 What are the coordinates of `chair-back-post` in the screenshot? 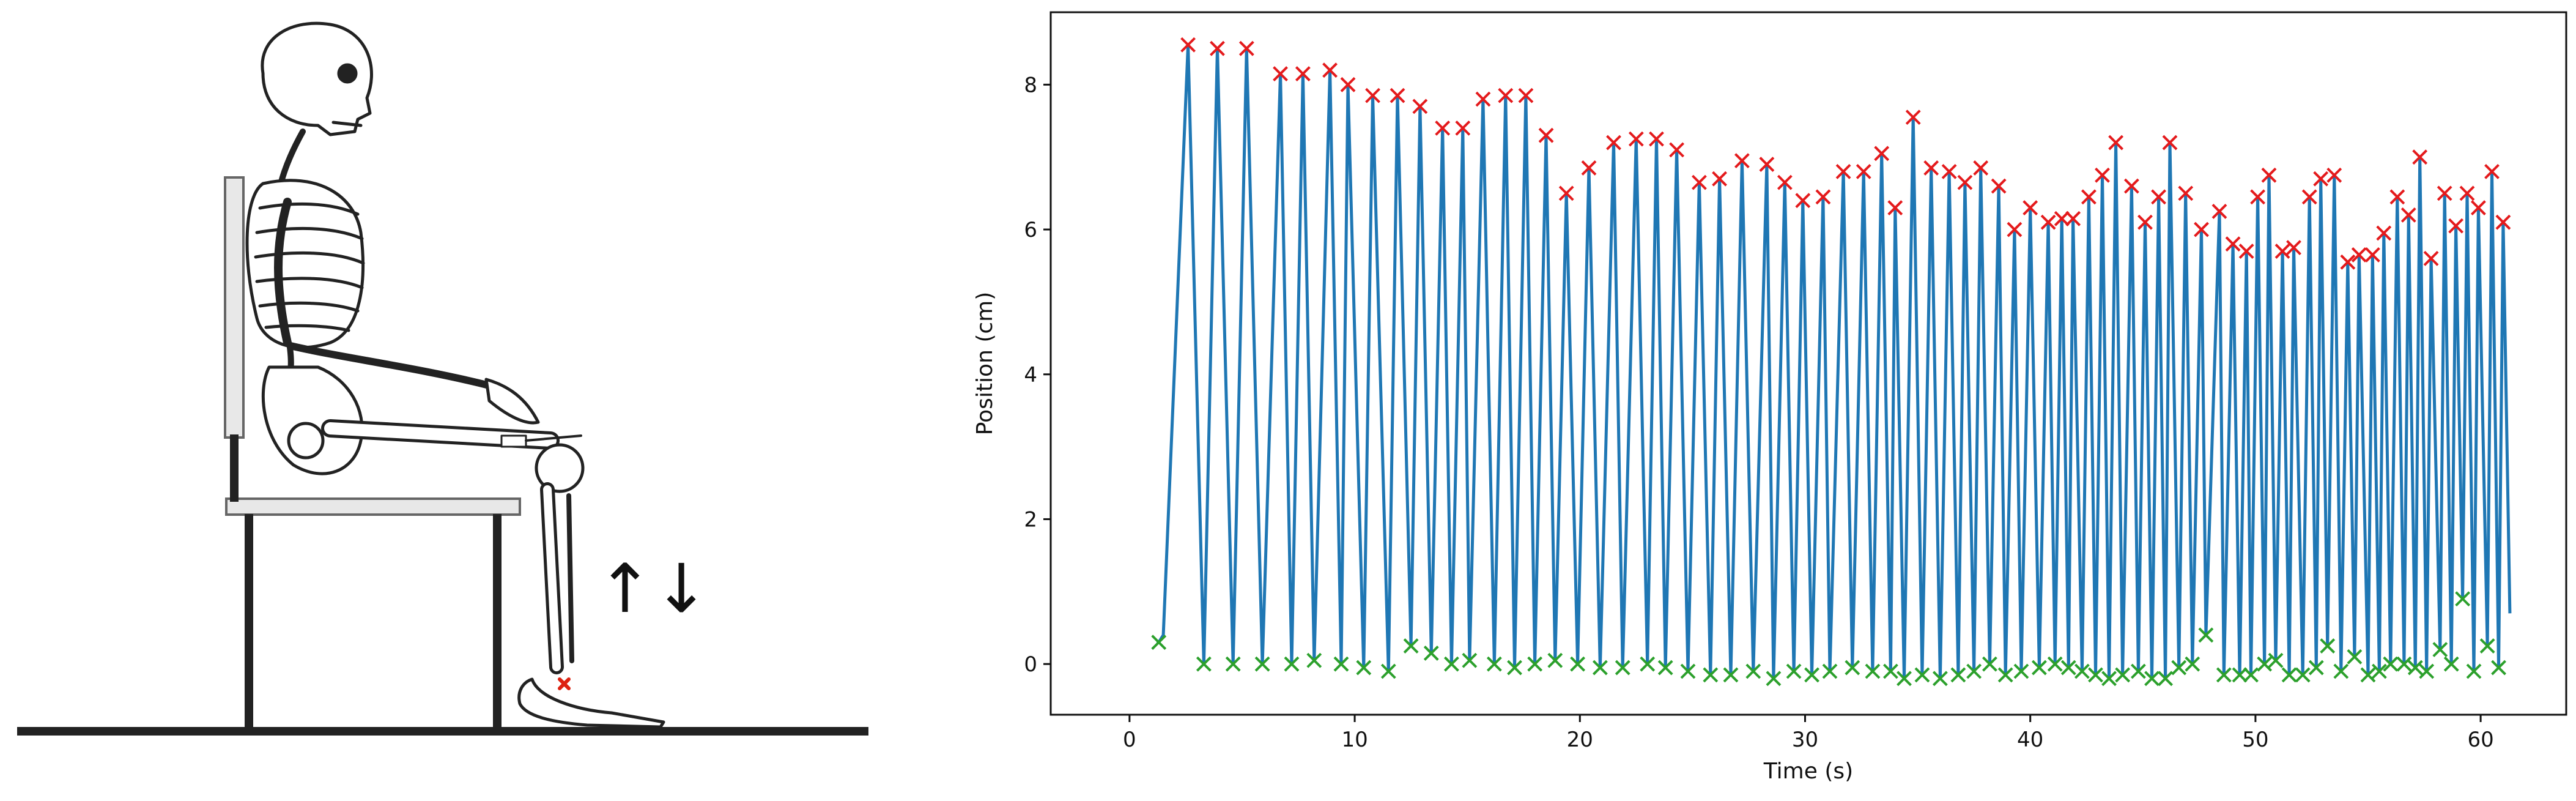 It's located at (234, 468).